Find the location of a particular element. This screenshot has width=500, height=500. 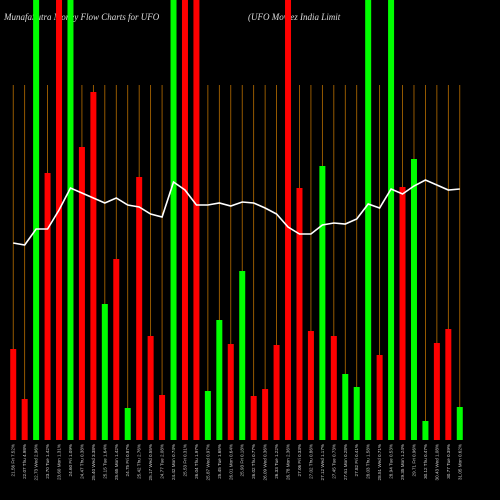

x-tick-label: 25.40 Wed 3.38% is located at coordinates (93, 462).